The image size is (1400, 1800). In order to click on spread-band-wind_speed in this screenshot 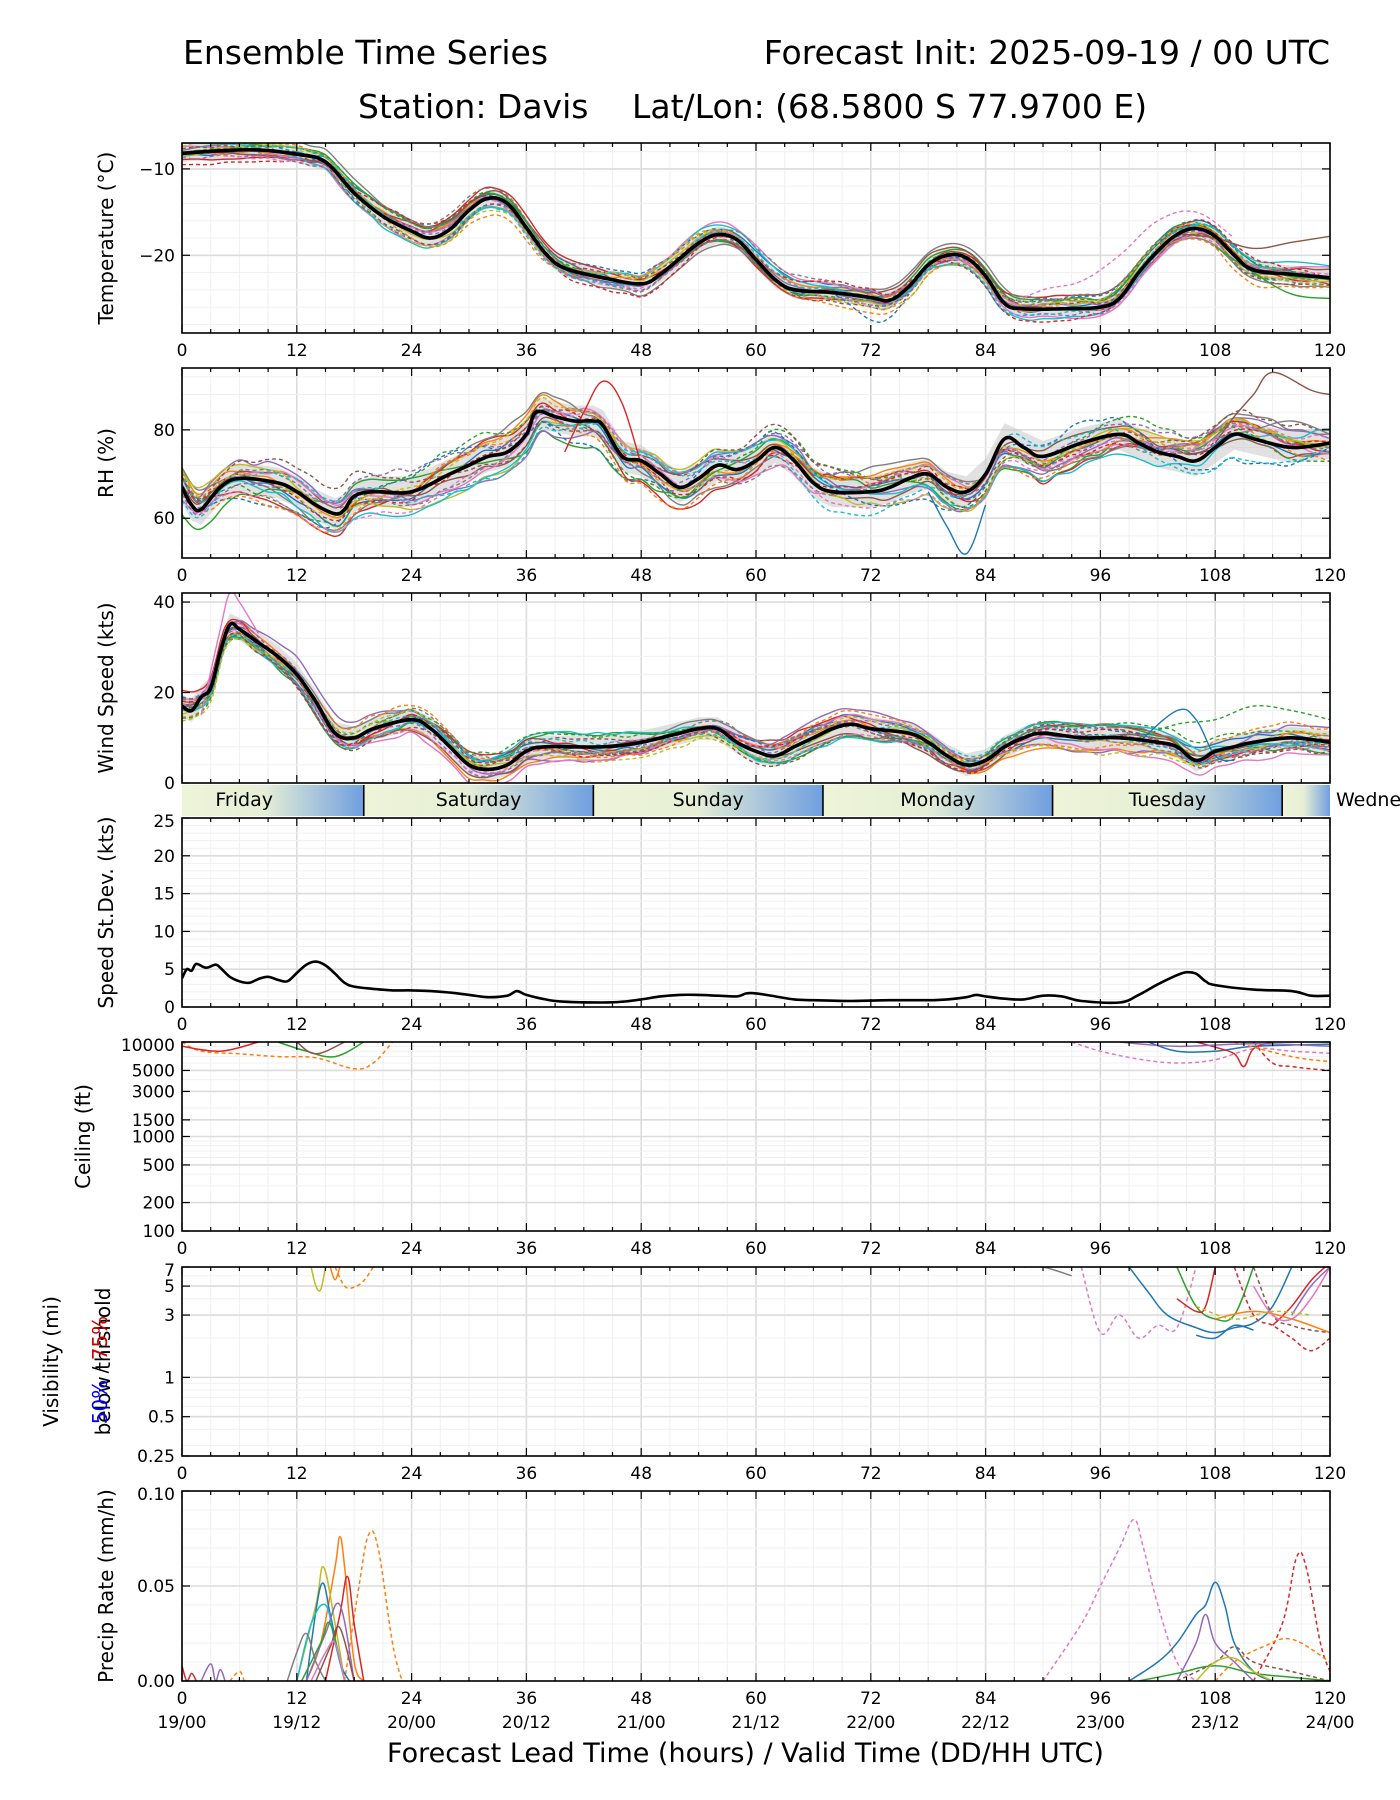, I will do `click(756, 697)`.